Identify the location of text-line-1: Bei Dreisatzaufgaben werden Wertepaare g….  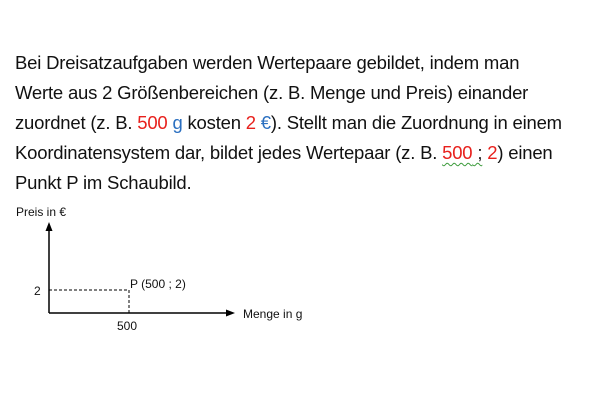
(267, 62).